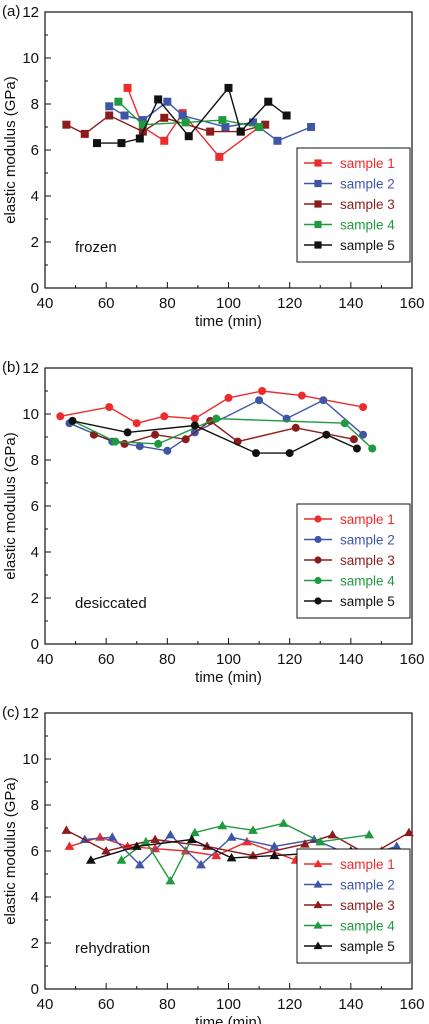 The width and height of the screenshot is (429, 1024). I want to click on y-tick-label: 12, so click(30, 368).